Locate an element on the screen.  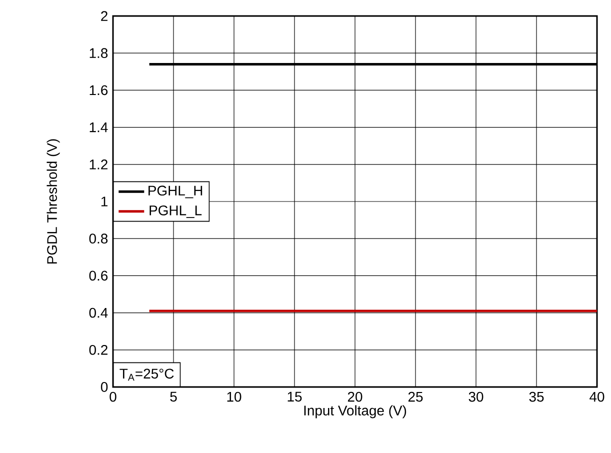
y-tick-label: 1.4 is located at coordinates (99, 127).